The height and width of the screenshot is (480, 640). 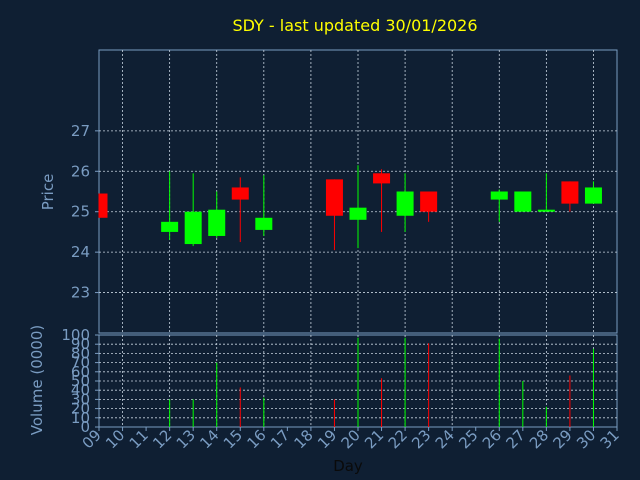 I want to click on price-tick-label: 26, so click(x=80, y=171).